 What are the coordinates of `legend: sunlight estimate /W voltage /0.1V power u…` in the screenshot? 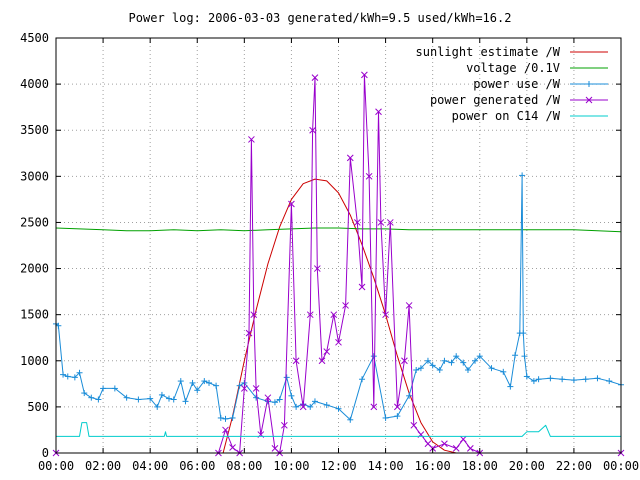 It's located at (512, 84).